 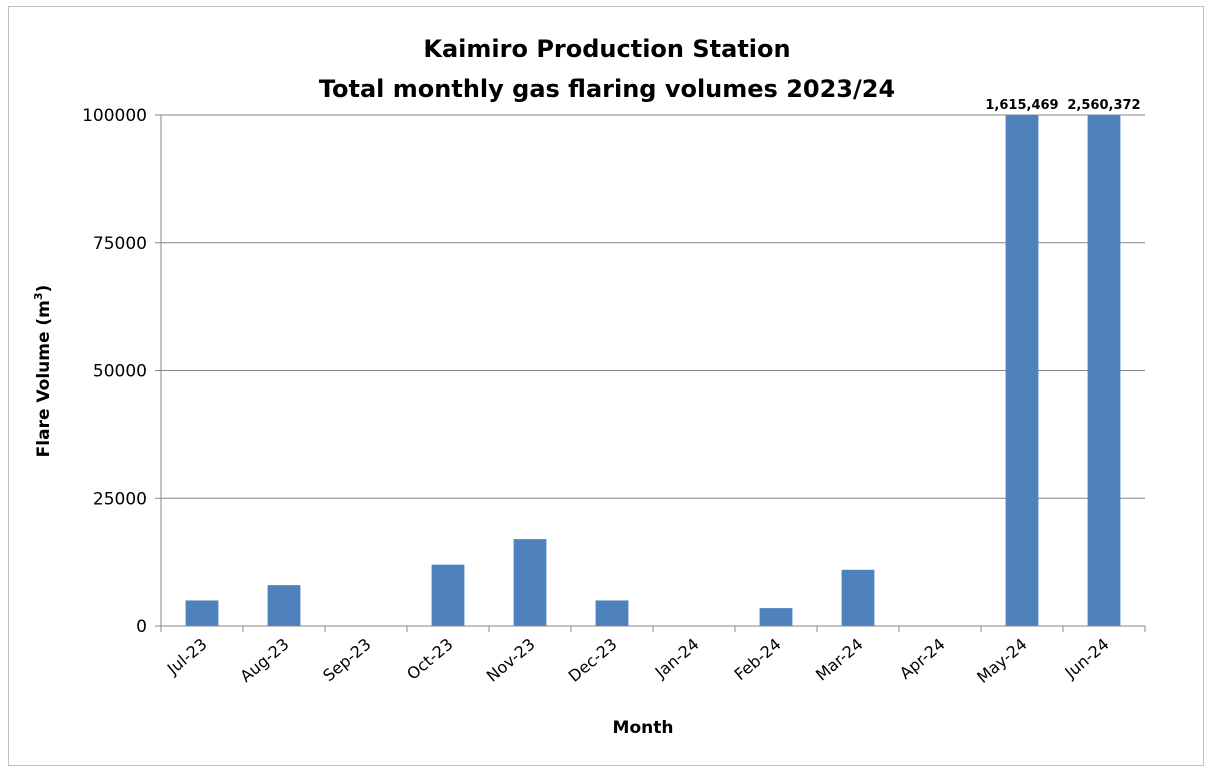 What do you see at coordinates (120, 499) in the screenshot?
I see `y-tick-label: 25000` at bounding box center [120, 499].